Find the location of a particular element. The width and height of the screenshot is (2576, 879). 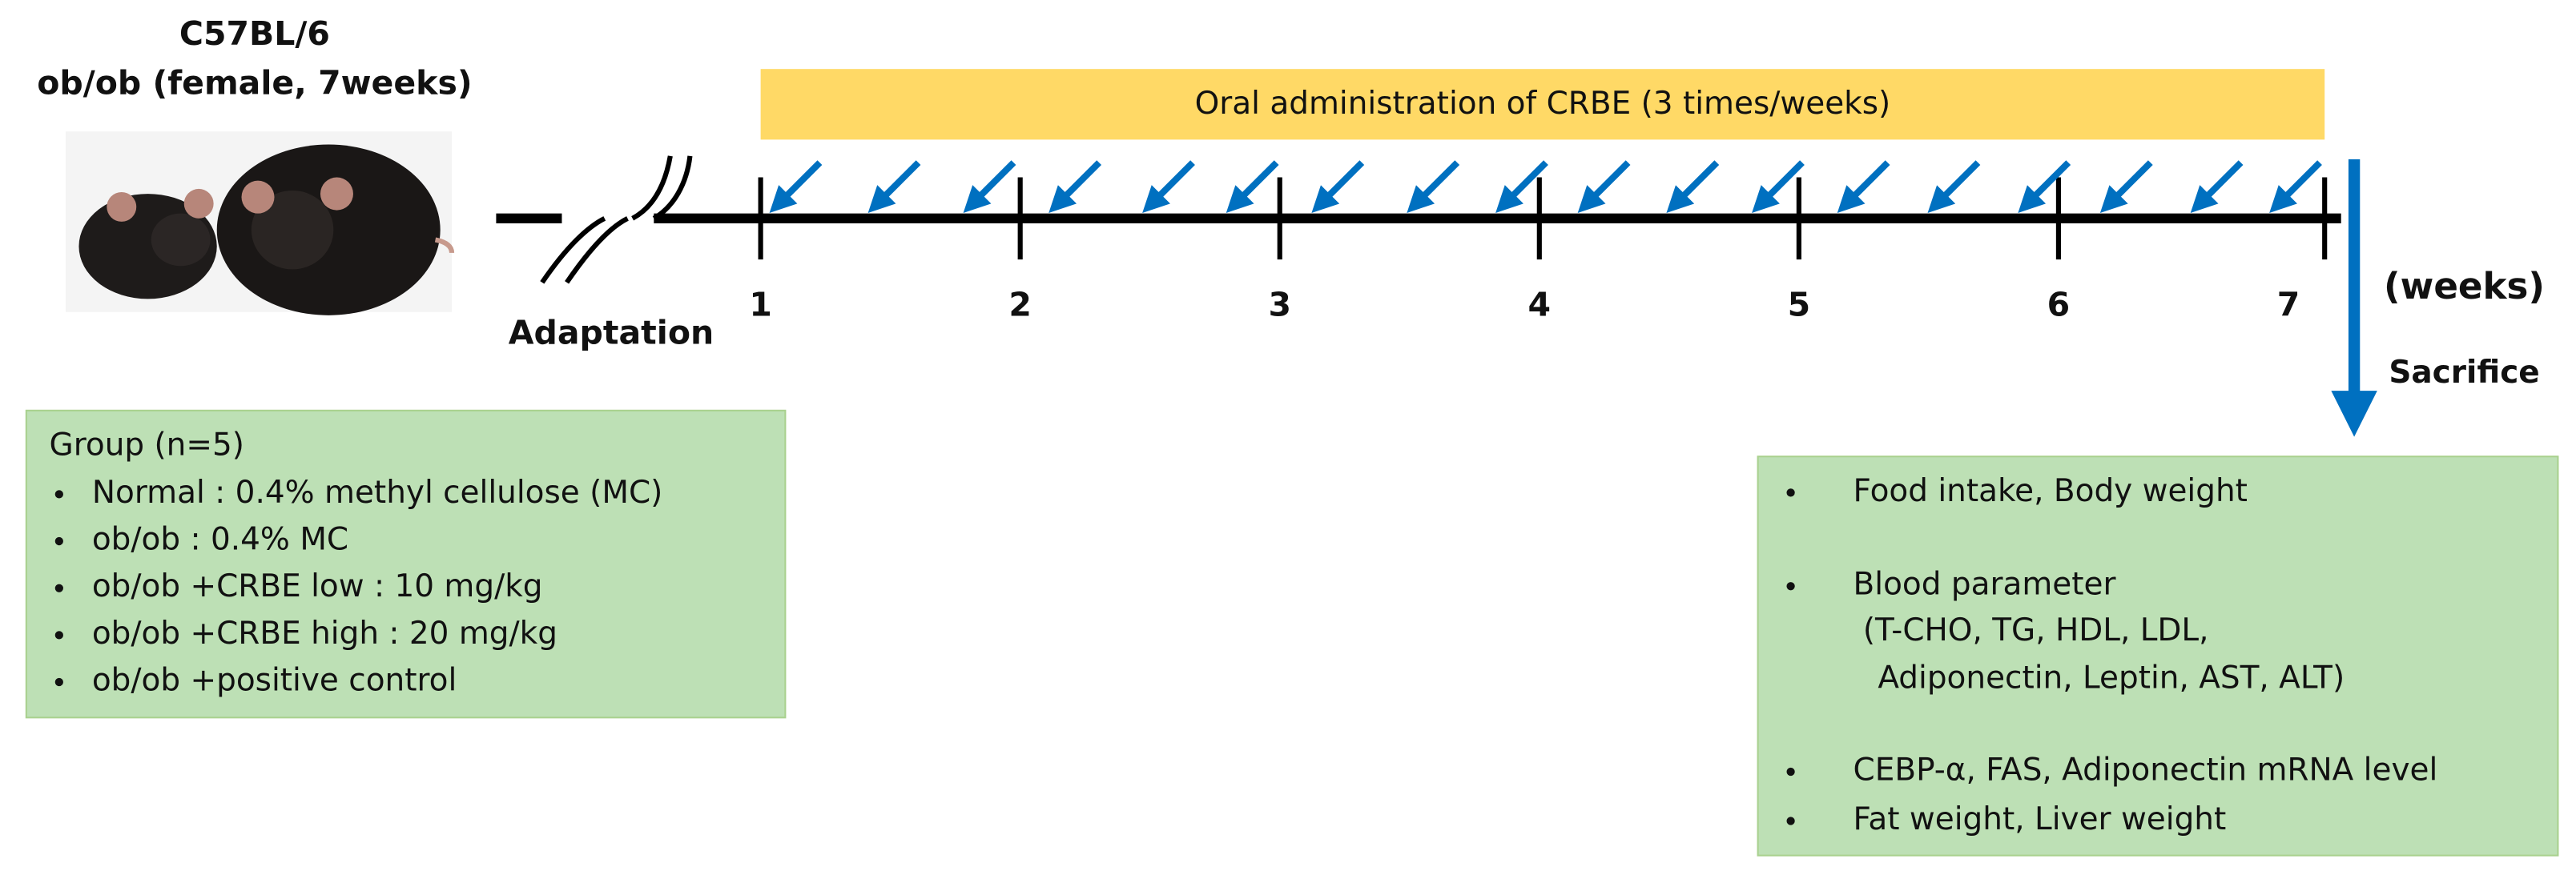

week-label: 4 is located at coordinates (1540, 305).